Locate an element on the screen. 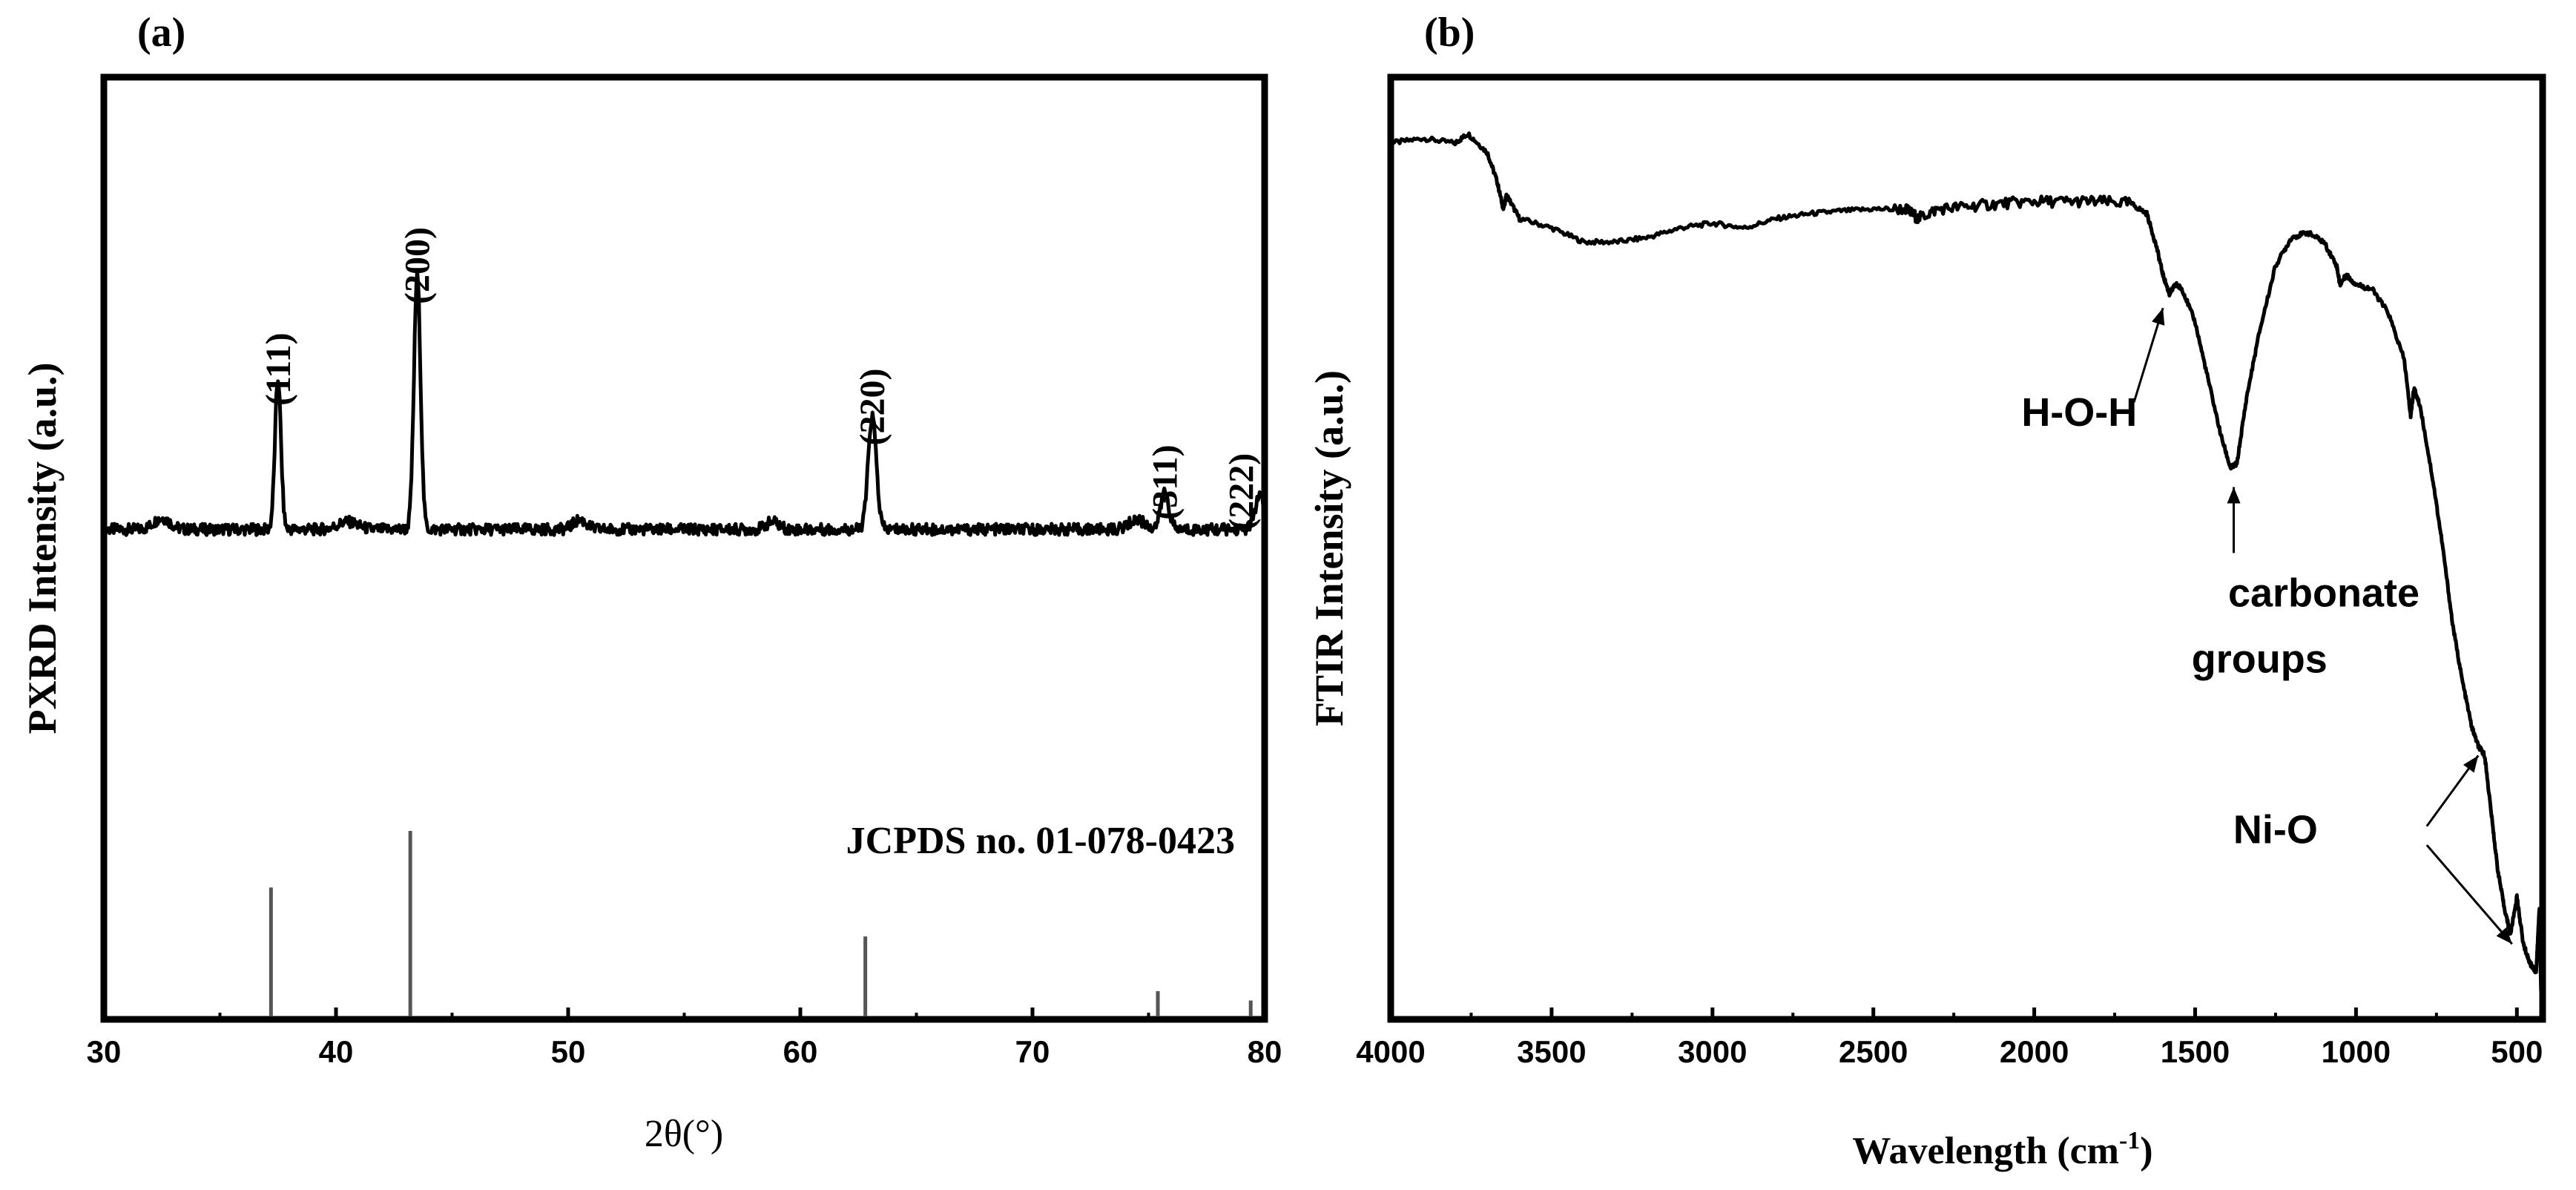 This screenshot has width=2576, height=1190. panel-b-label: (b) is located at coordinates (1450, 33).